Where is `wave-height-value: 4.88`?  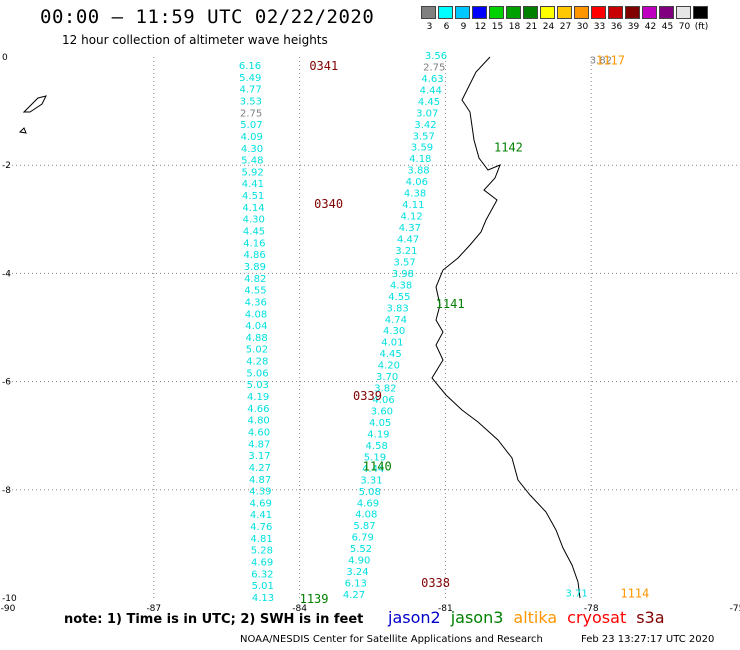
wave-height-value: 4.88 is located at coordinates (257, 338).